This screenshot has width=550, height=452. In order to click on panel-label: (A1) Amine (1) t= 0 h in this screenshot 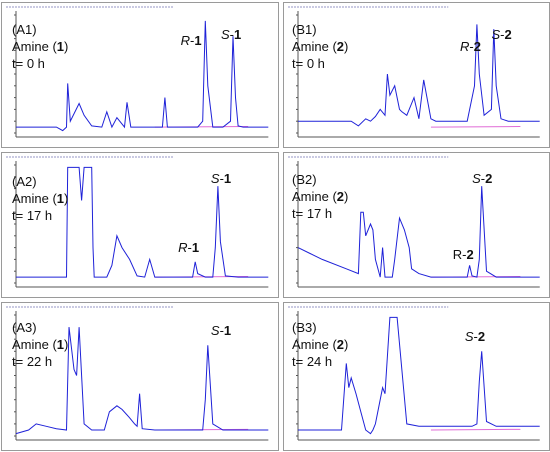, I will do `click(40, 46)`.